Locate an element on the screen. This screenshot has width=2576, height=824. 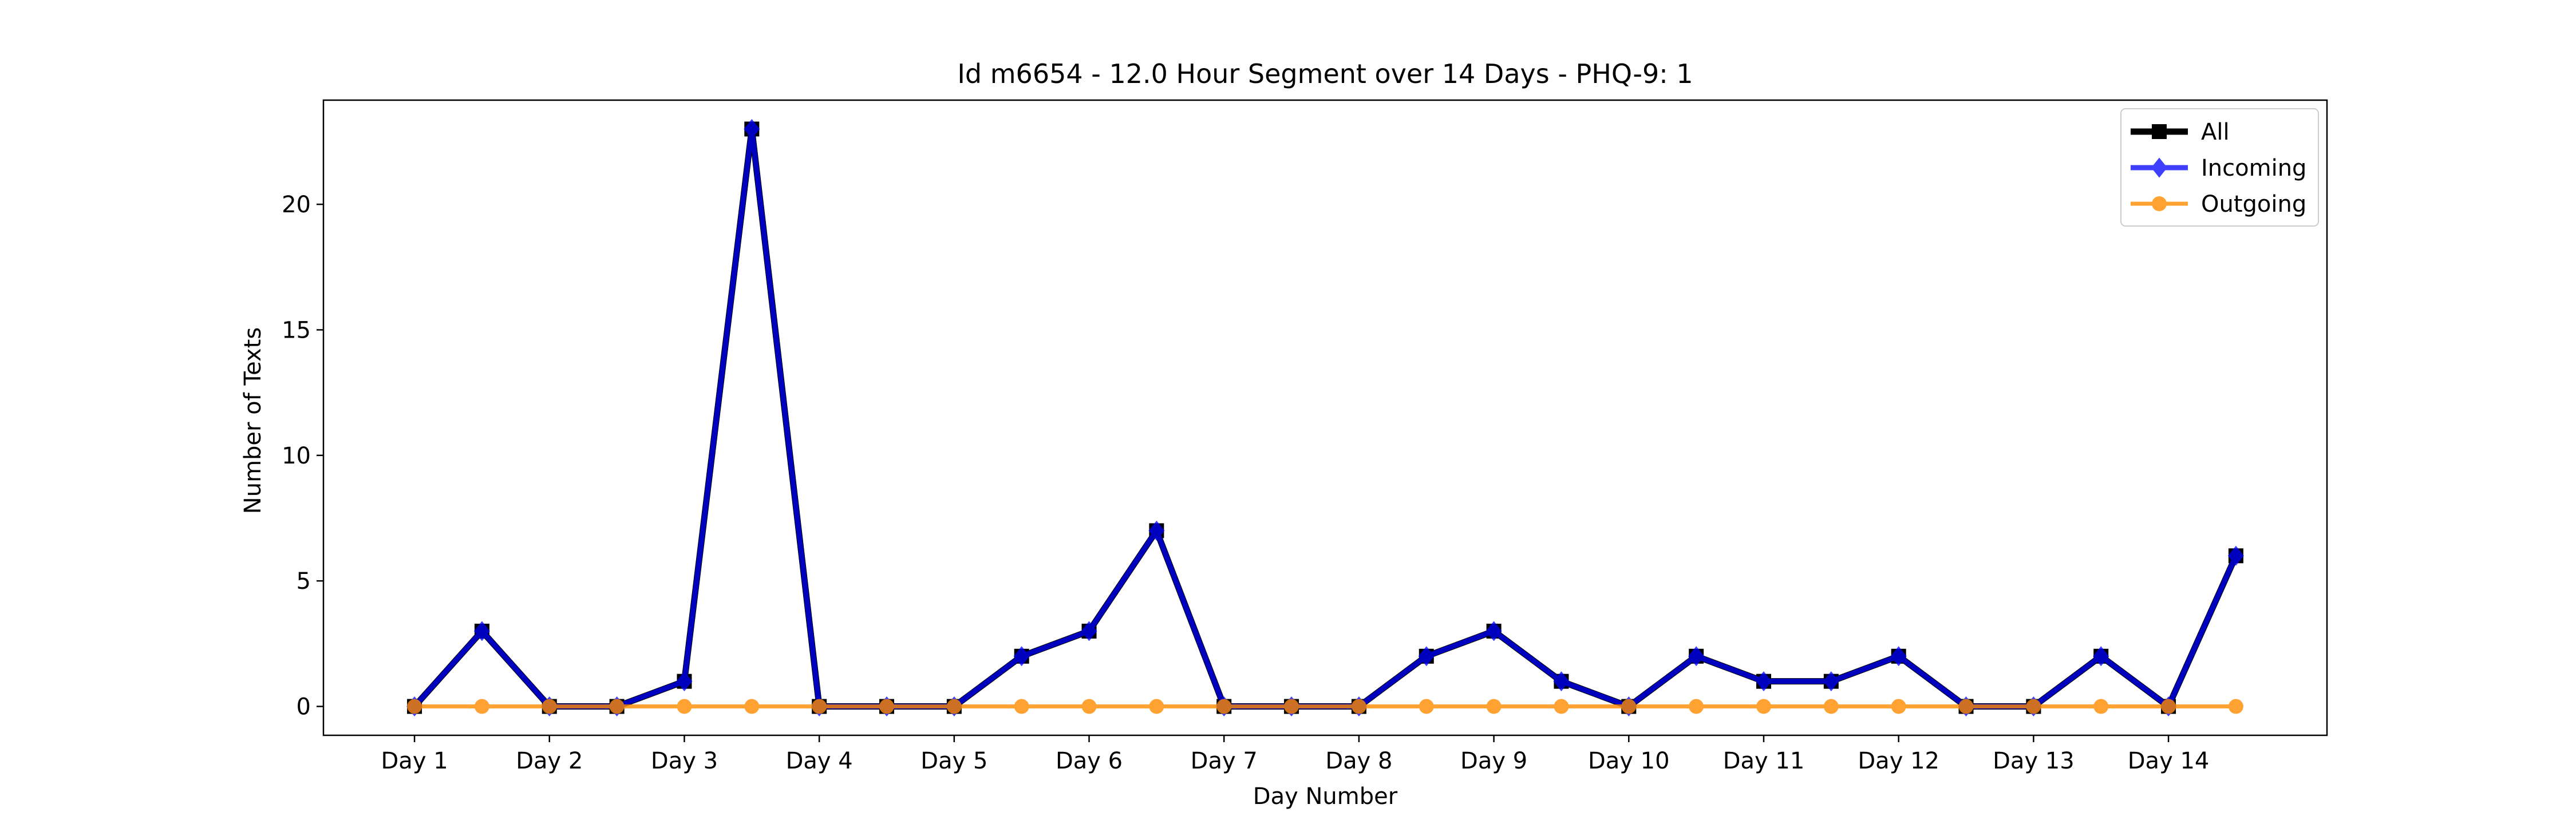
legend-entry-incoming is located at coordinates (2159, 167).